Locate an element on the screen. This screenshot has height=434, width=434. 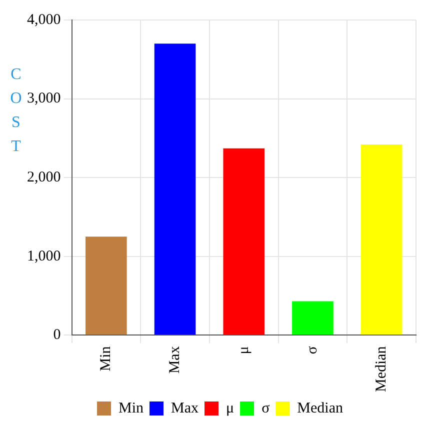
y-tick-label: 0 is located at coordinates (57, 335).